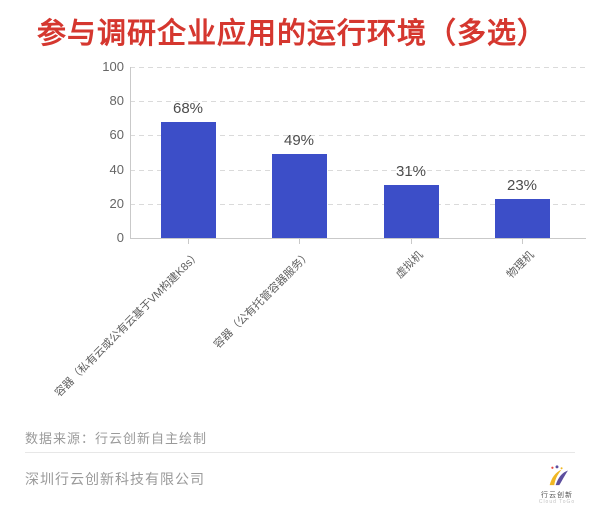  Describe the element at coordinates (120, 237) in the screenshot. I see `y-tick-label: 0` at that location.